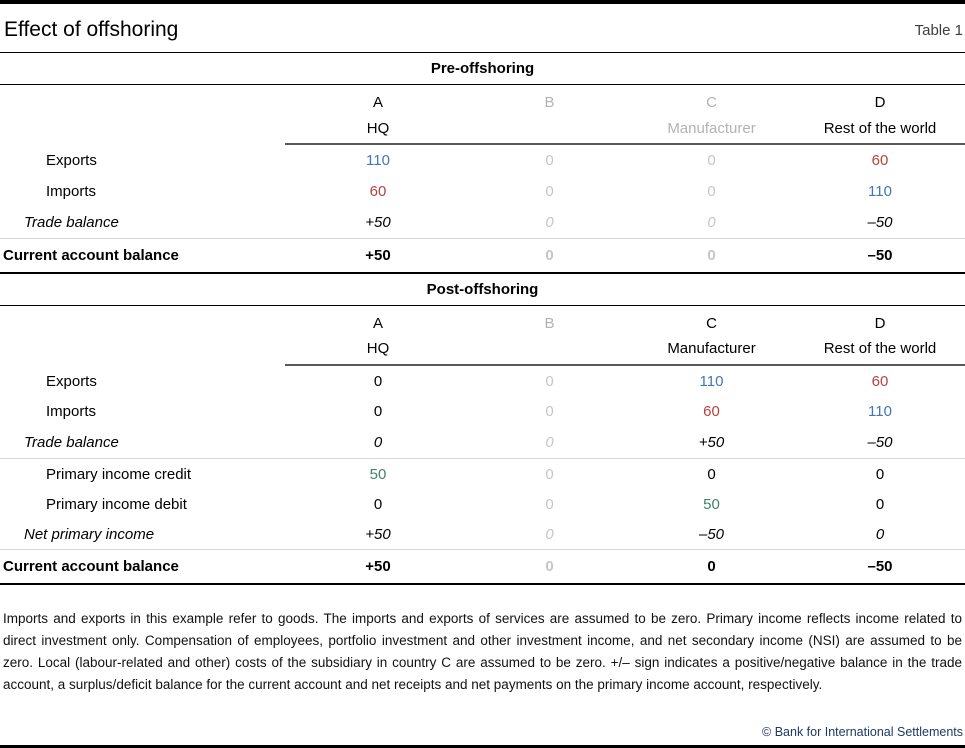 Image resolution: width=965 pixels, height=748 pixels. What do you see at coordinates (482, 534) in the screenshot?
I see `table-row-net-primary-income: Net primary income +50 0 –50 0` at bounding box center [482, 534].